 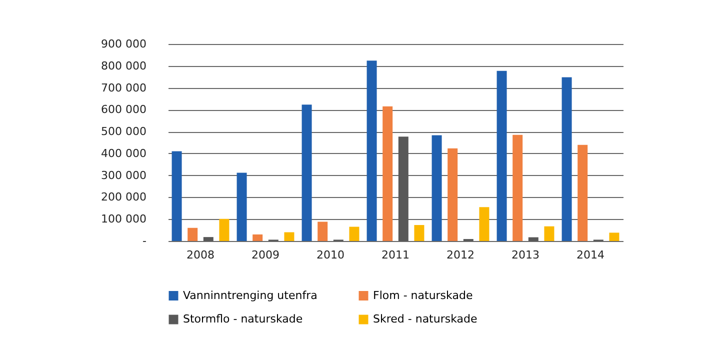 I want to click on y-tick-label: 700 000, so click(x=123, y=87).